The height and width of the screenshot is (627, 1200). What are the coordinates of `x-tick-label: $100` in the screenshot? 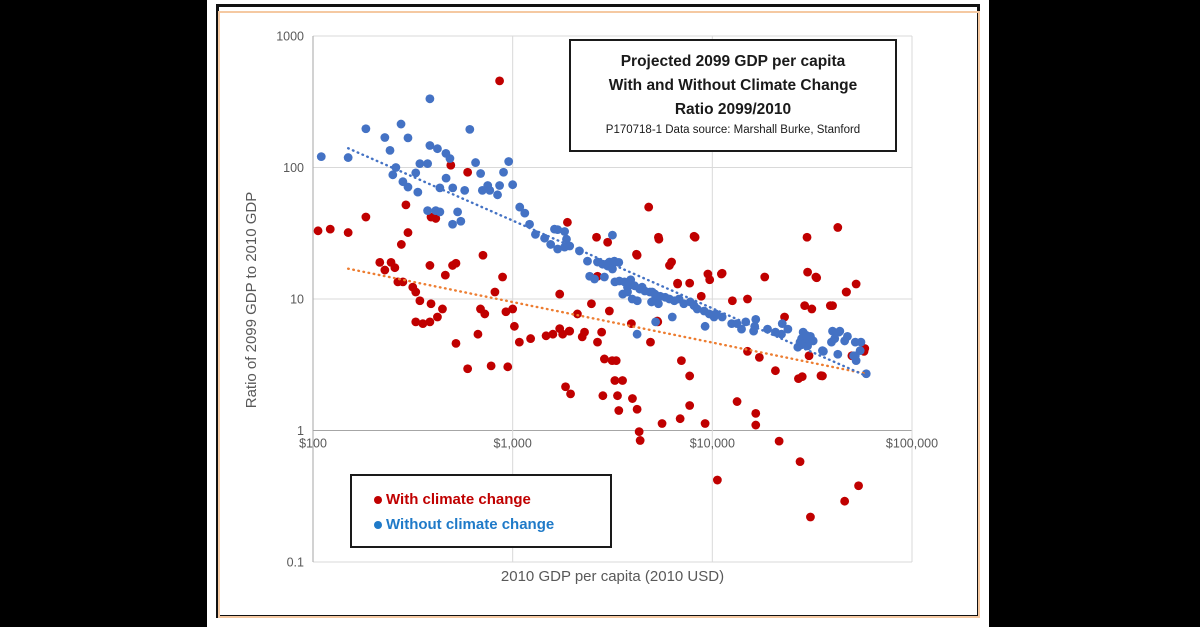 It's located at (313, 444).